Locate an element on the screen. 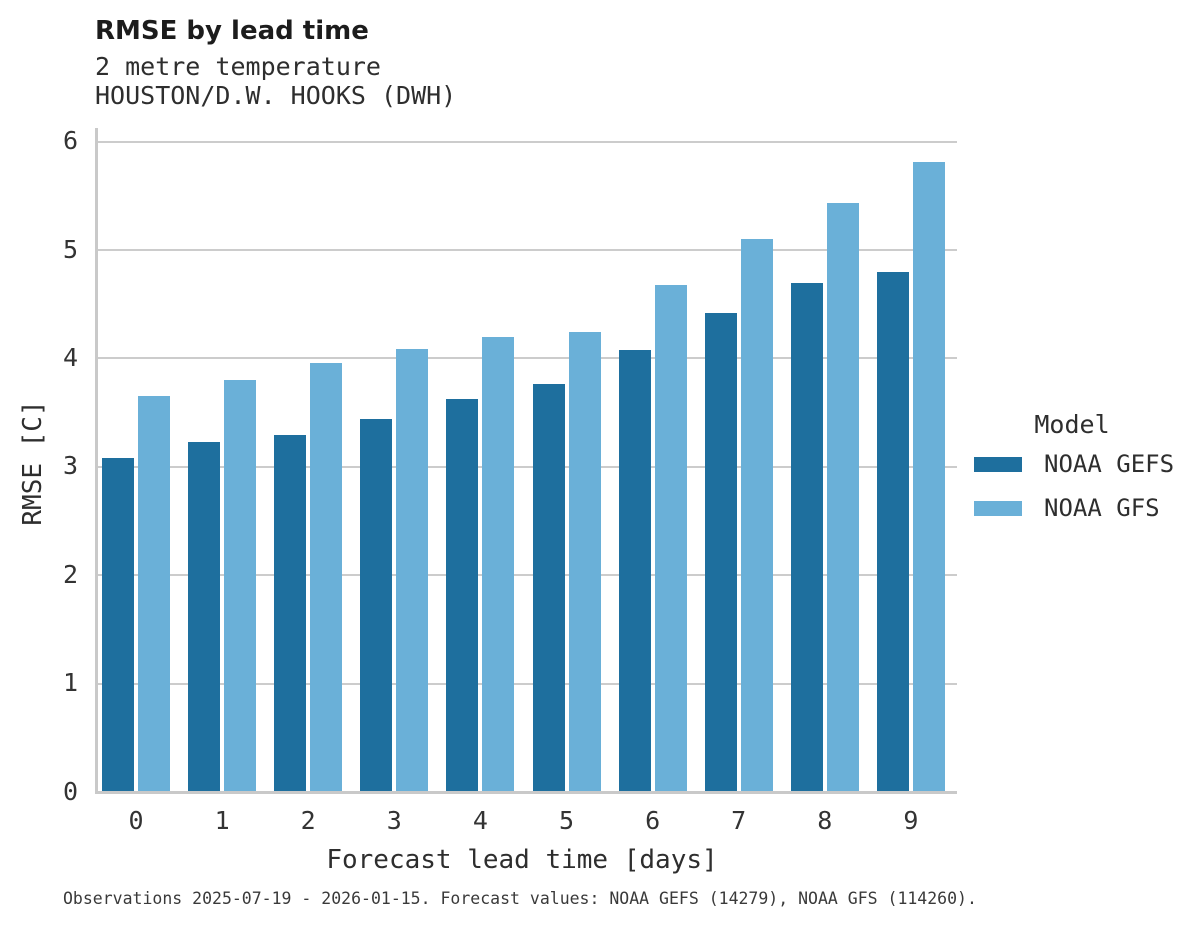 This screenshot has width=1195, height=928. y-tick-0: 0 is located at coordinates (70, 791).